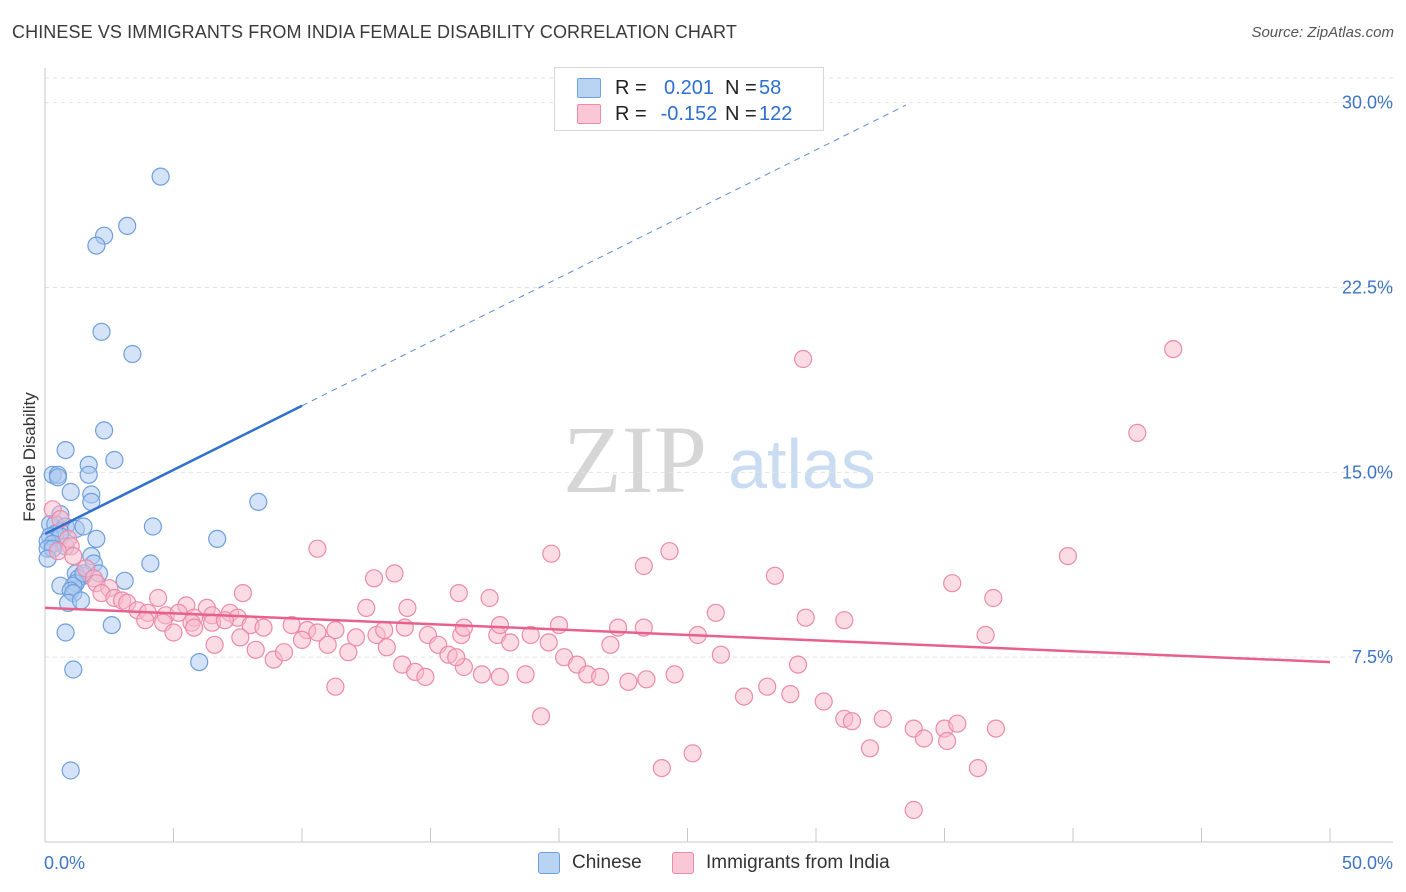 The height and width of the screenshot is (892, 1406). I want to click on bottom-legend-india: Immigrants from India, so click(781, 863).